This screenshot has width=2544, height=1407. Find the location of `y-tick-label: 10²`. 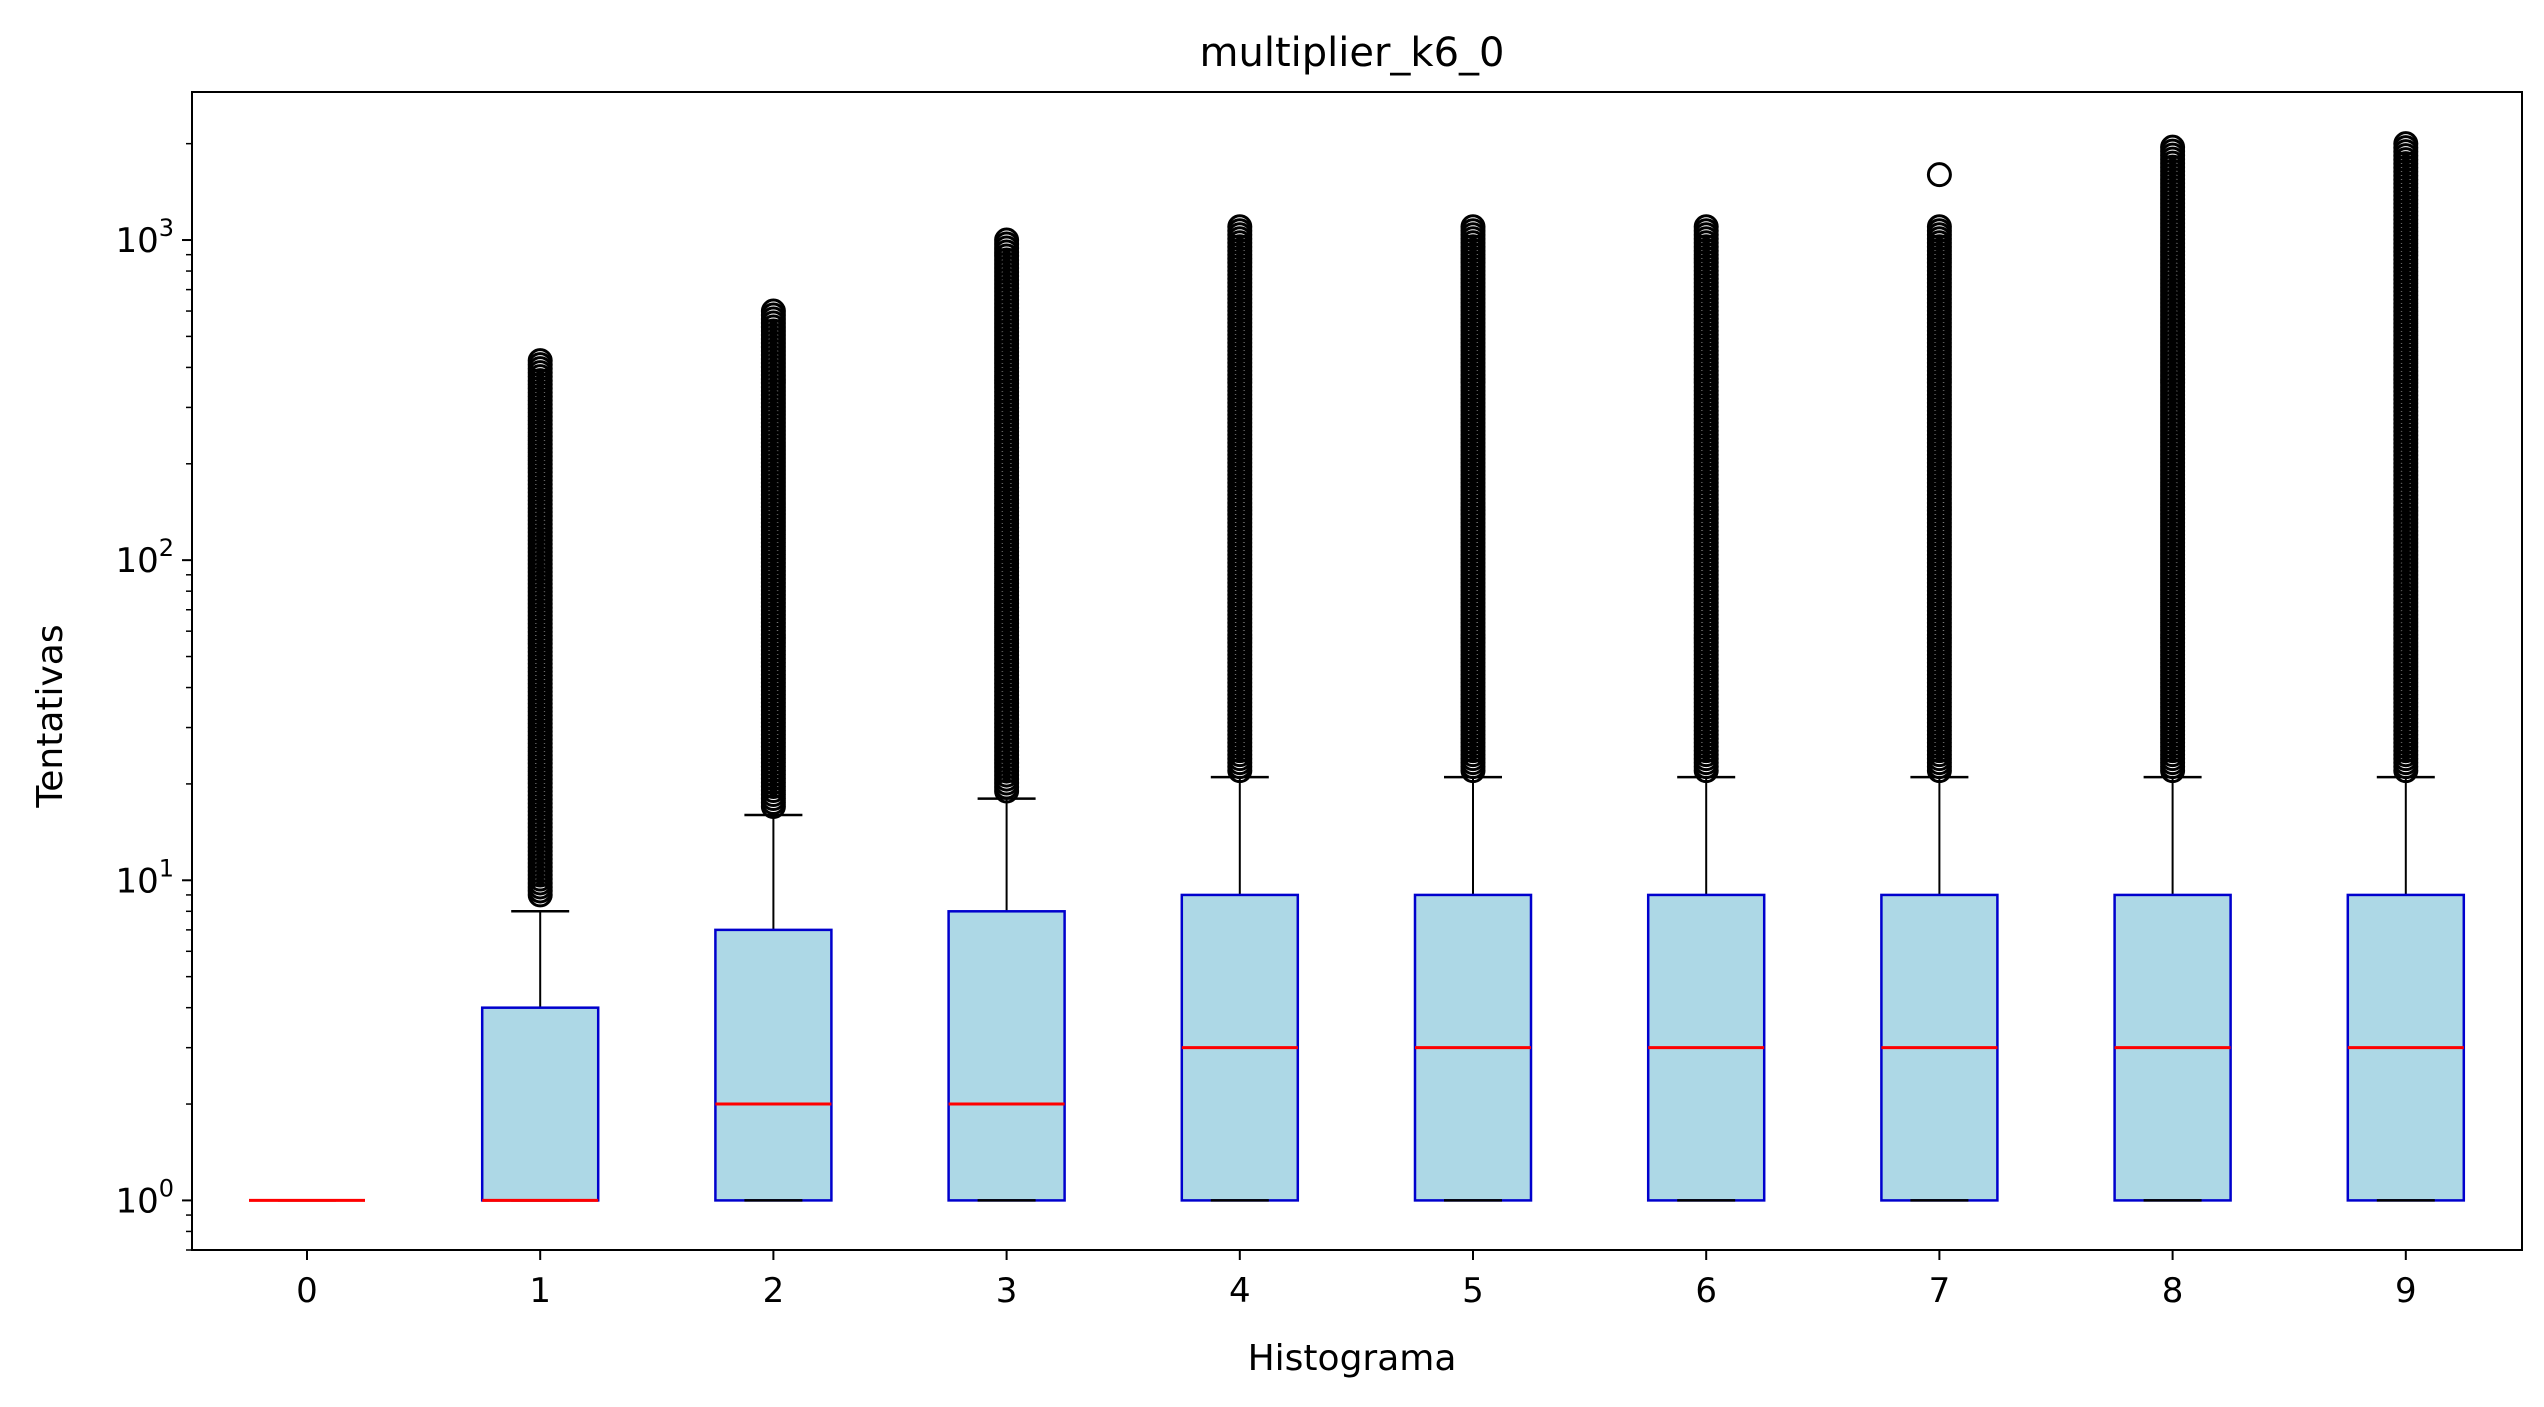

y-tick-label: 10² is located at coordinates (144, 557).